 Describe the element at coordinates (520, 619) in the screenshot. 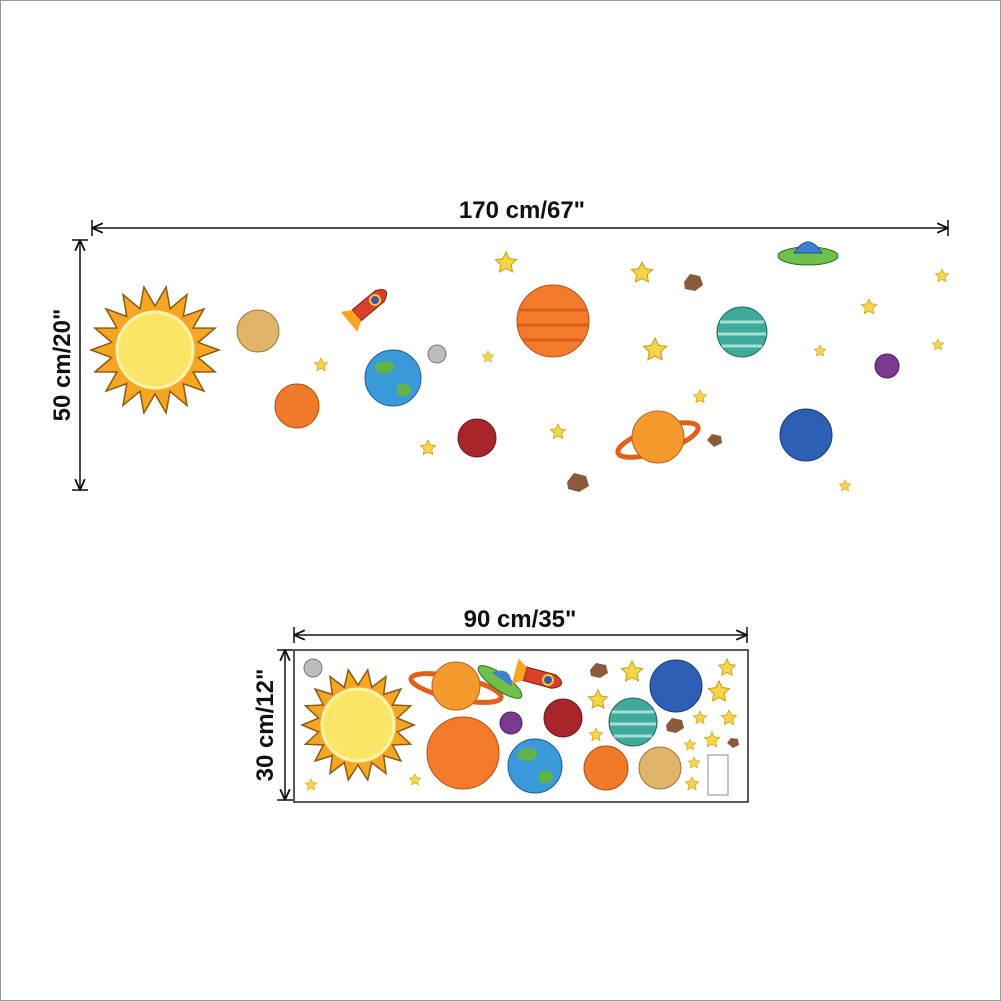

I see `width-label: 90 cm/35"` at that location.